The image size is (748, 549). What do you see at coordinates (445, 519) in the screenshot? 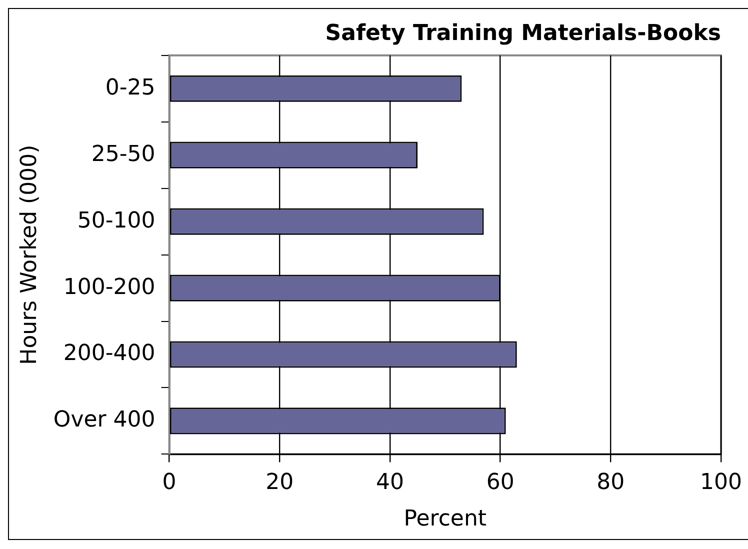
I see `x-axis-title: Percent` at bounding box center [445, 519].